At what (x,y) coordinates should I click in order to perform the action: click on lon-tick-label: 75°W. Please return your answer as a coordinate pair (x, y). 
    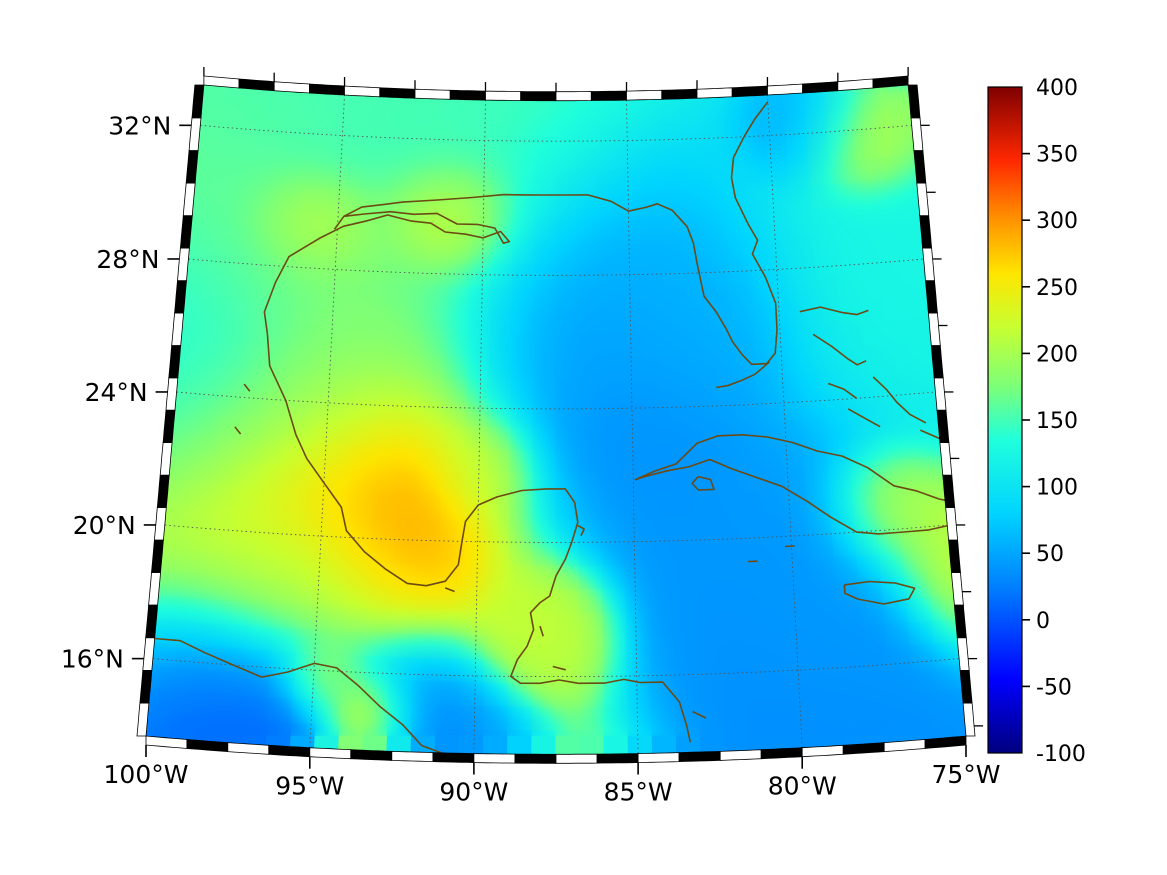
    Looking at the image, I should click on (965, 774).